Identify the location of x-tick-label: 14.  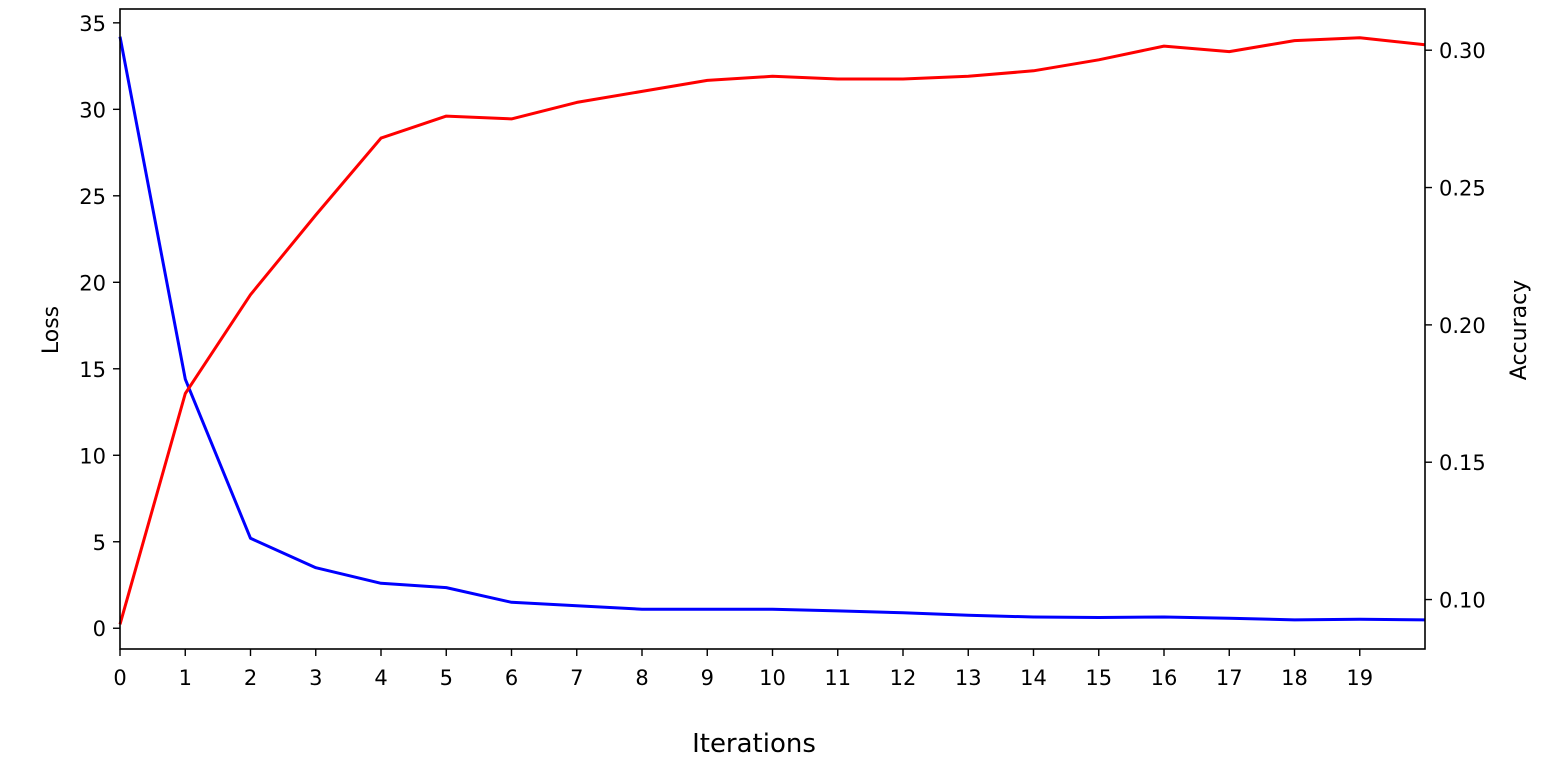
(1033, 678).